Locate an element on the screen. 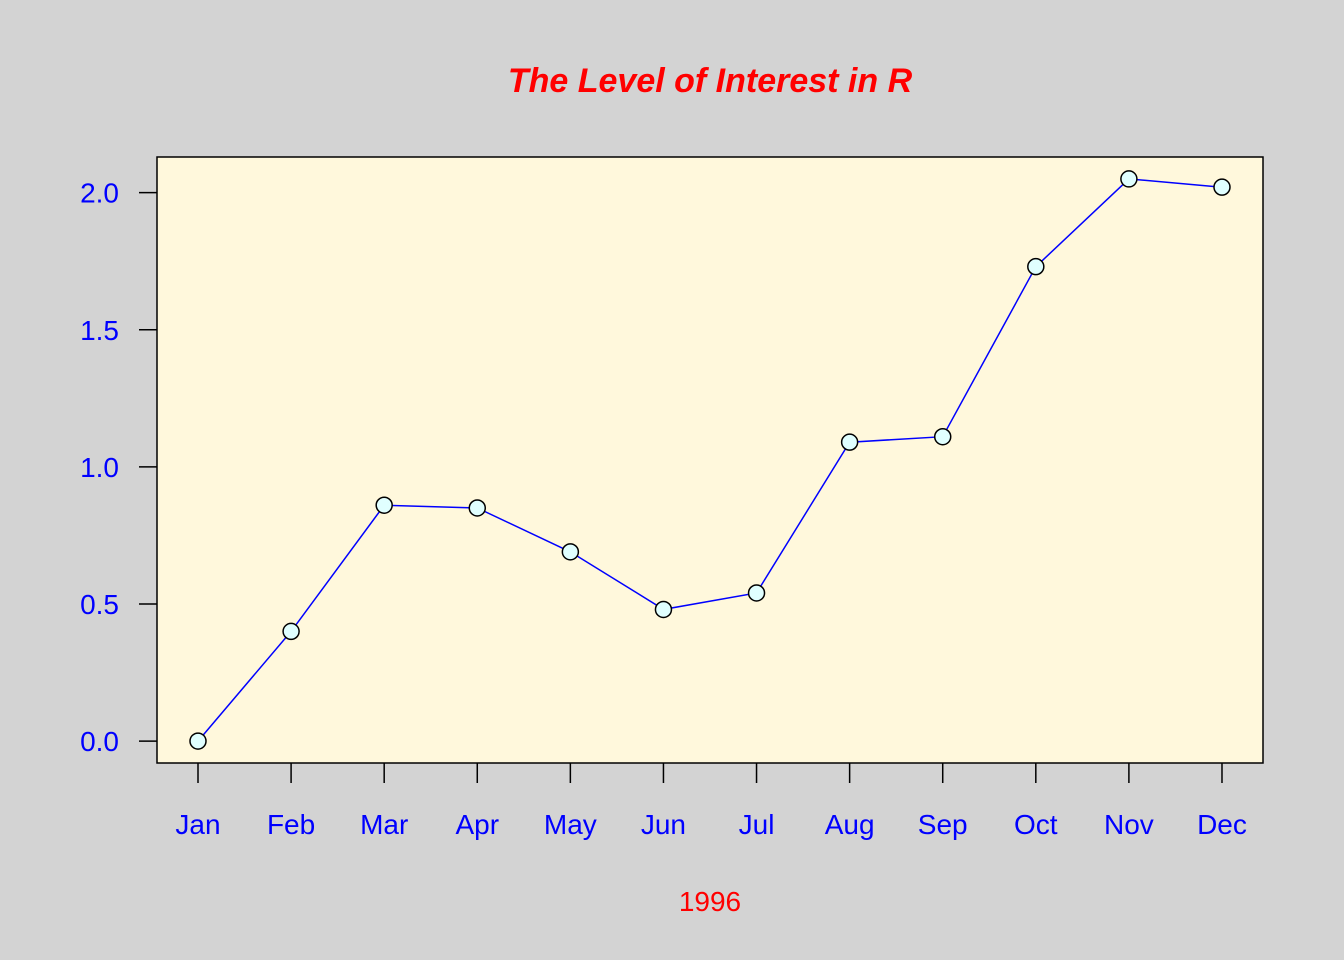  chart-title: The Level of Interest in R is located at coordinates (710, 81).